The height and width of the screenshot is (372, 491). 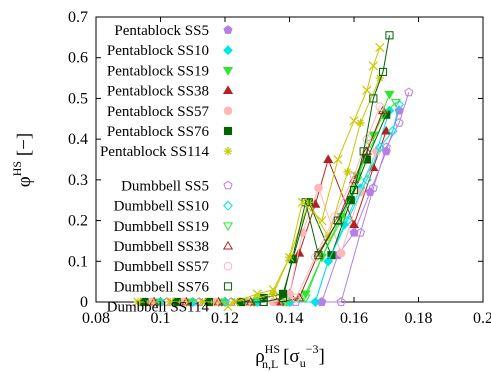 I want to click on legend-label: Pentablock SS57, so click(x=158, y=112).